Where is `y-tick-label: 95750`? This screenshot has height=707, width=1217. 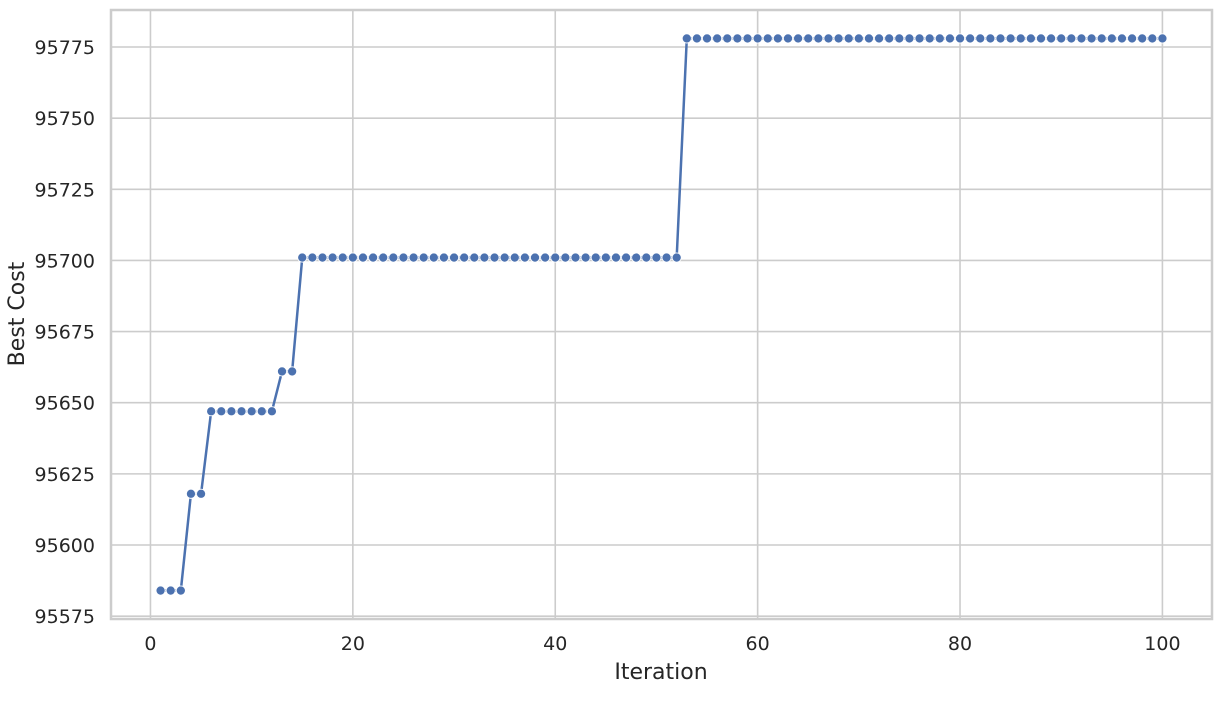 y-tick-label: 95750 is located at coordinates (65, 119).